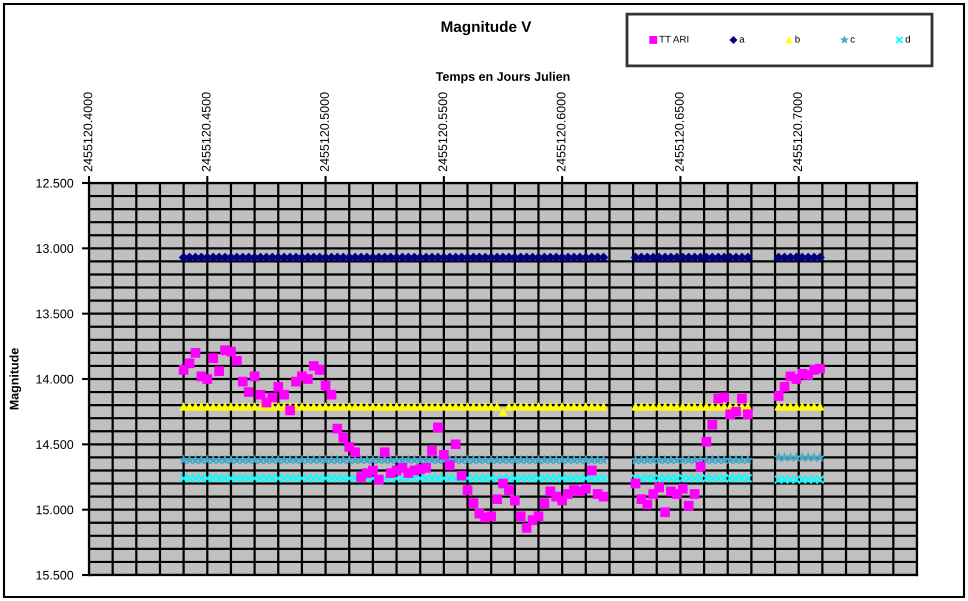 The height and width of the screenshot is (601, 968). What do you see at coordinates (673, 39) in the screenshot?
I see `legend-label: TT ARI` at bounding box center [673, 39].